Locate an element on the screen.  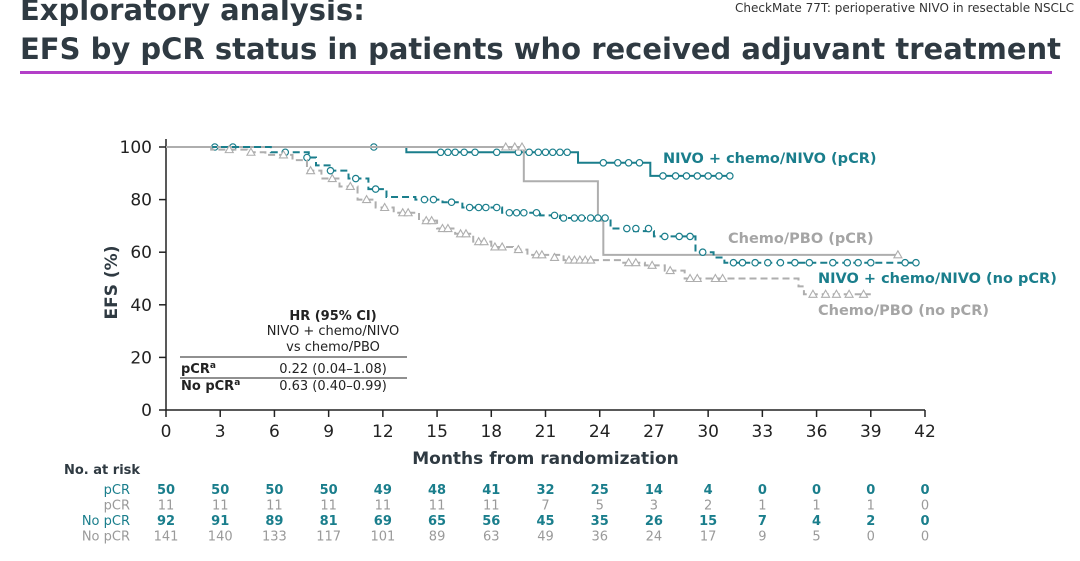
risk-value: 140 is located at coordinates (220, 537).